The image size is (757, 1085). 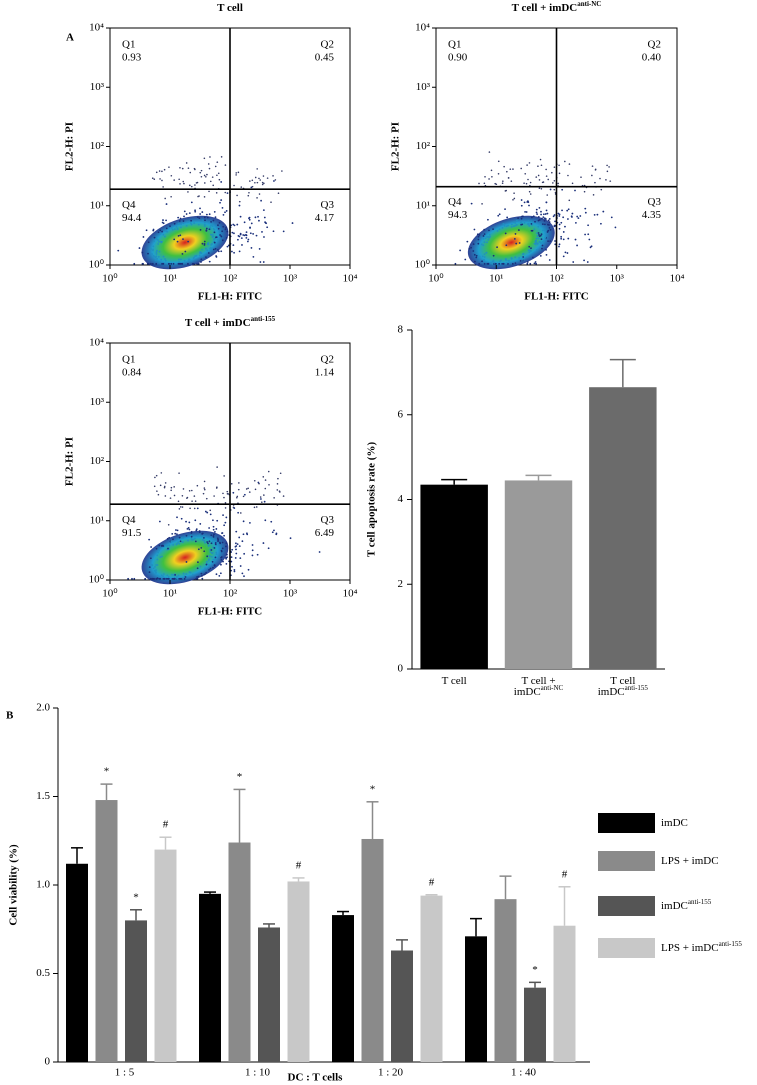 I want to click on quadrant-value: 6.49, so click(x=325, y=533).